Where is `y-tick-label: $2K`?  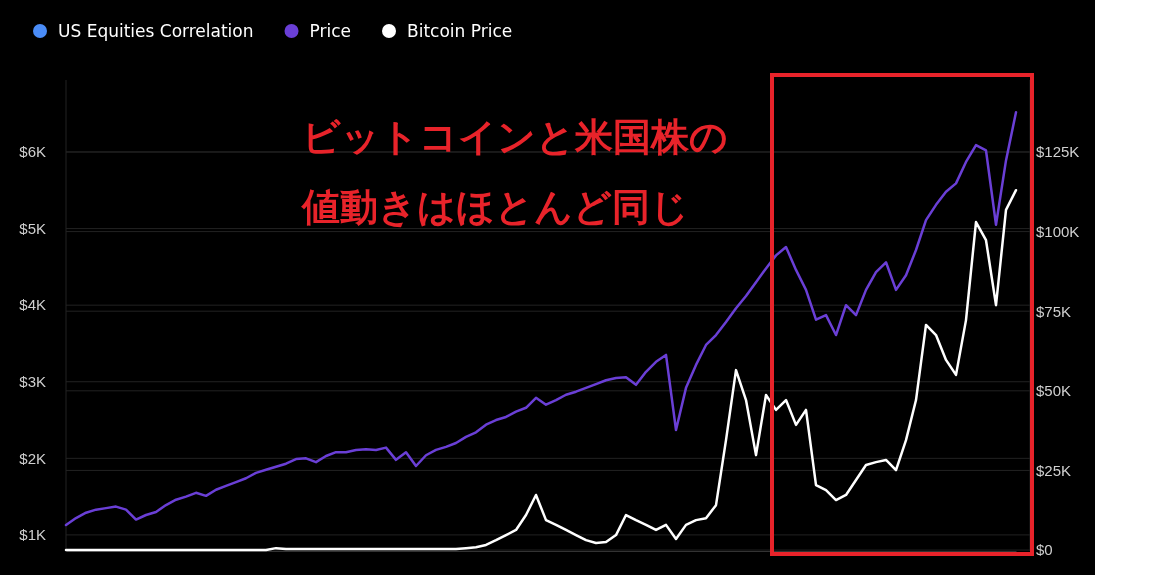 y-tick-label: $2K is located at coordinates (32, 458).